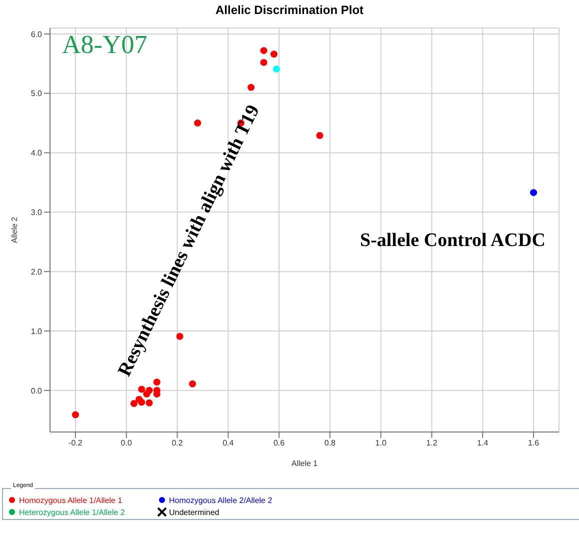 This screenshot has height=543, width=579. Describe the element at coordinates (36, 331) in the screenshot. I see `y-tick-label: 1.0` at that location.